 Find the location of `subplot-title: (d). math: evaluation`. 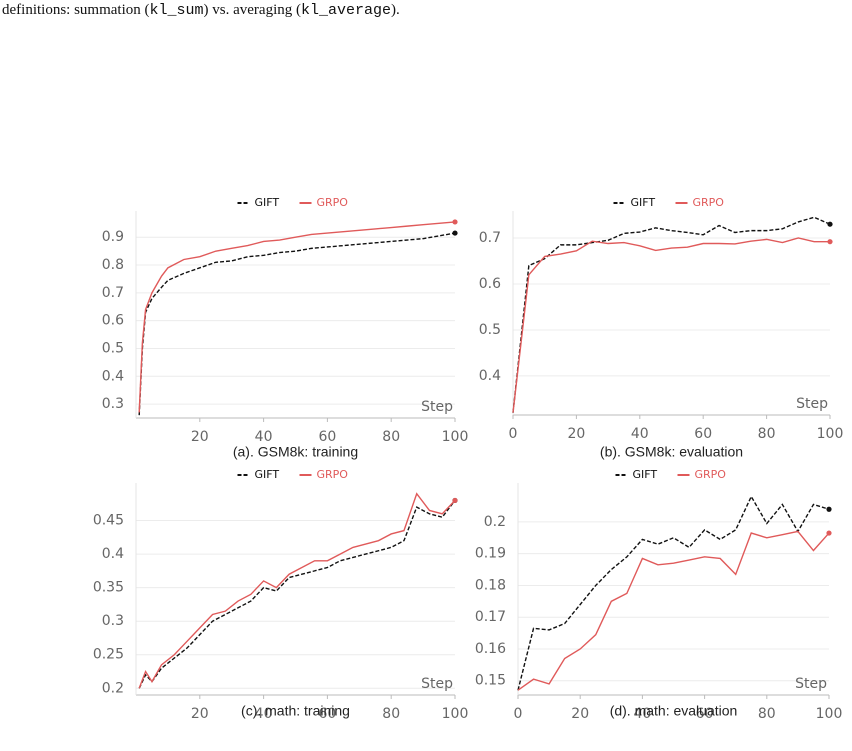

subplot-title: (d). math: evaluation is located at coordinates (674, 711).